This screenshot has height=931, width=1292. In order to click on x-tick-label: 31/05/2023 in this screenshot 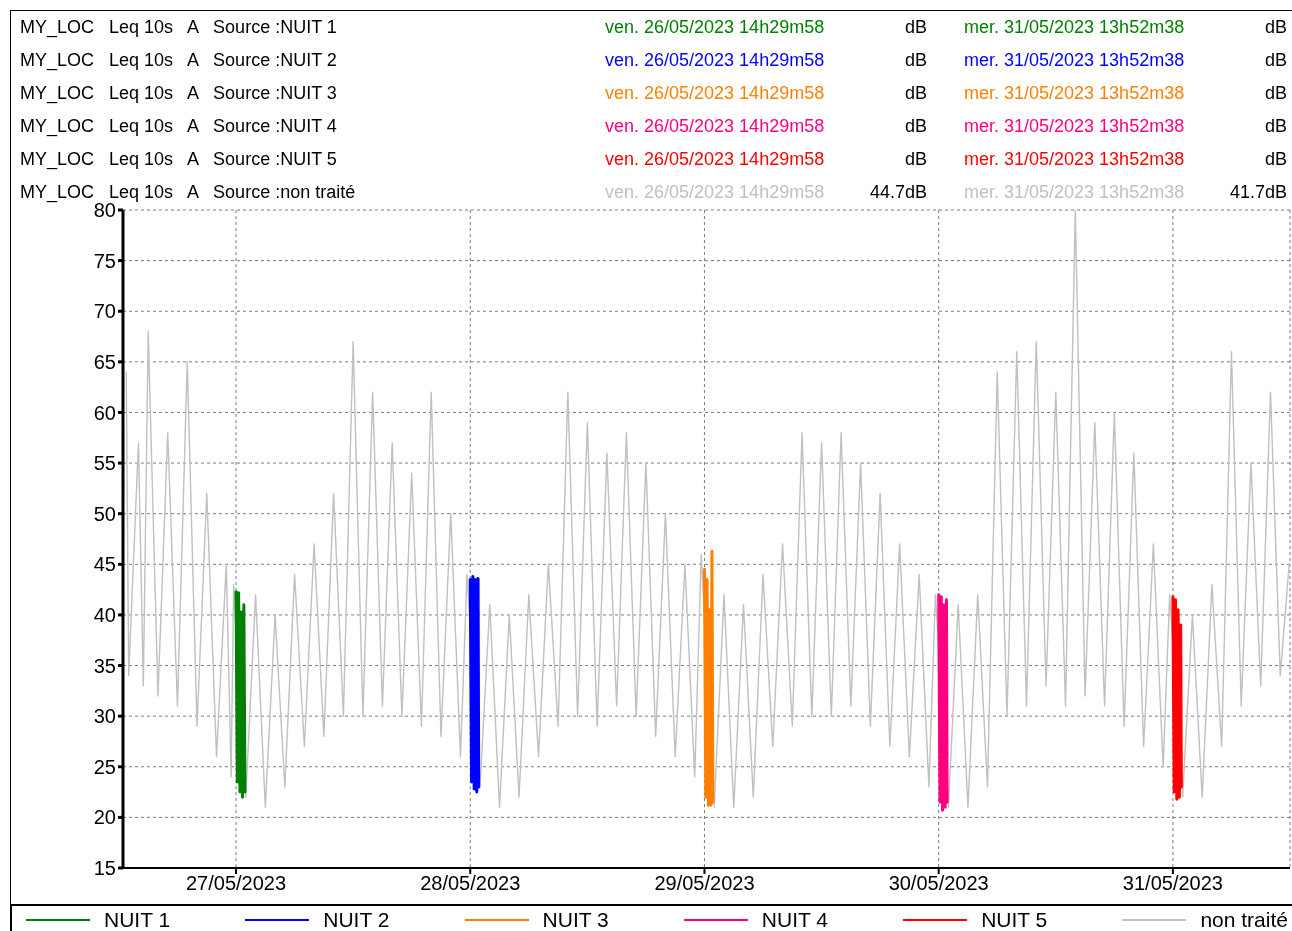, I will do `click(1172, 883)`.